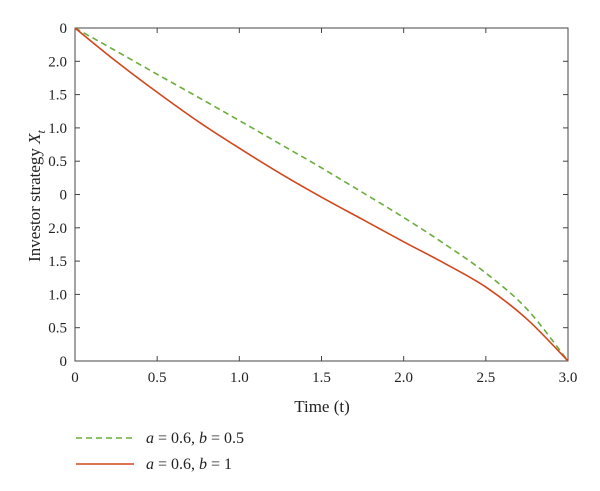  I want to click on x-tick-label: 2.0, so click(403, 378).